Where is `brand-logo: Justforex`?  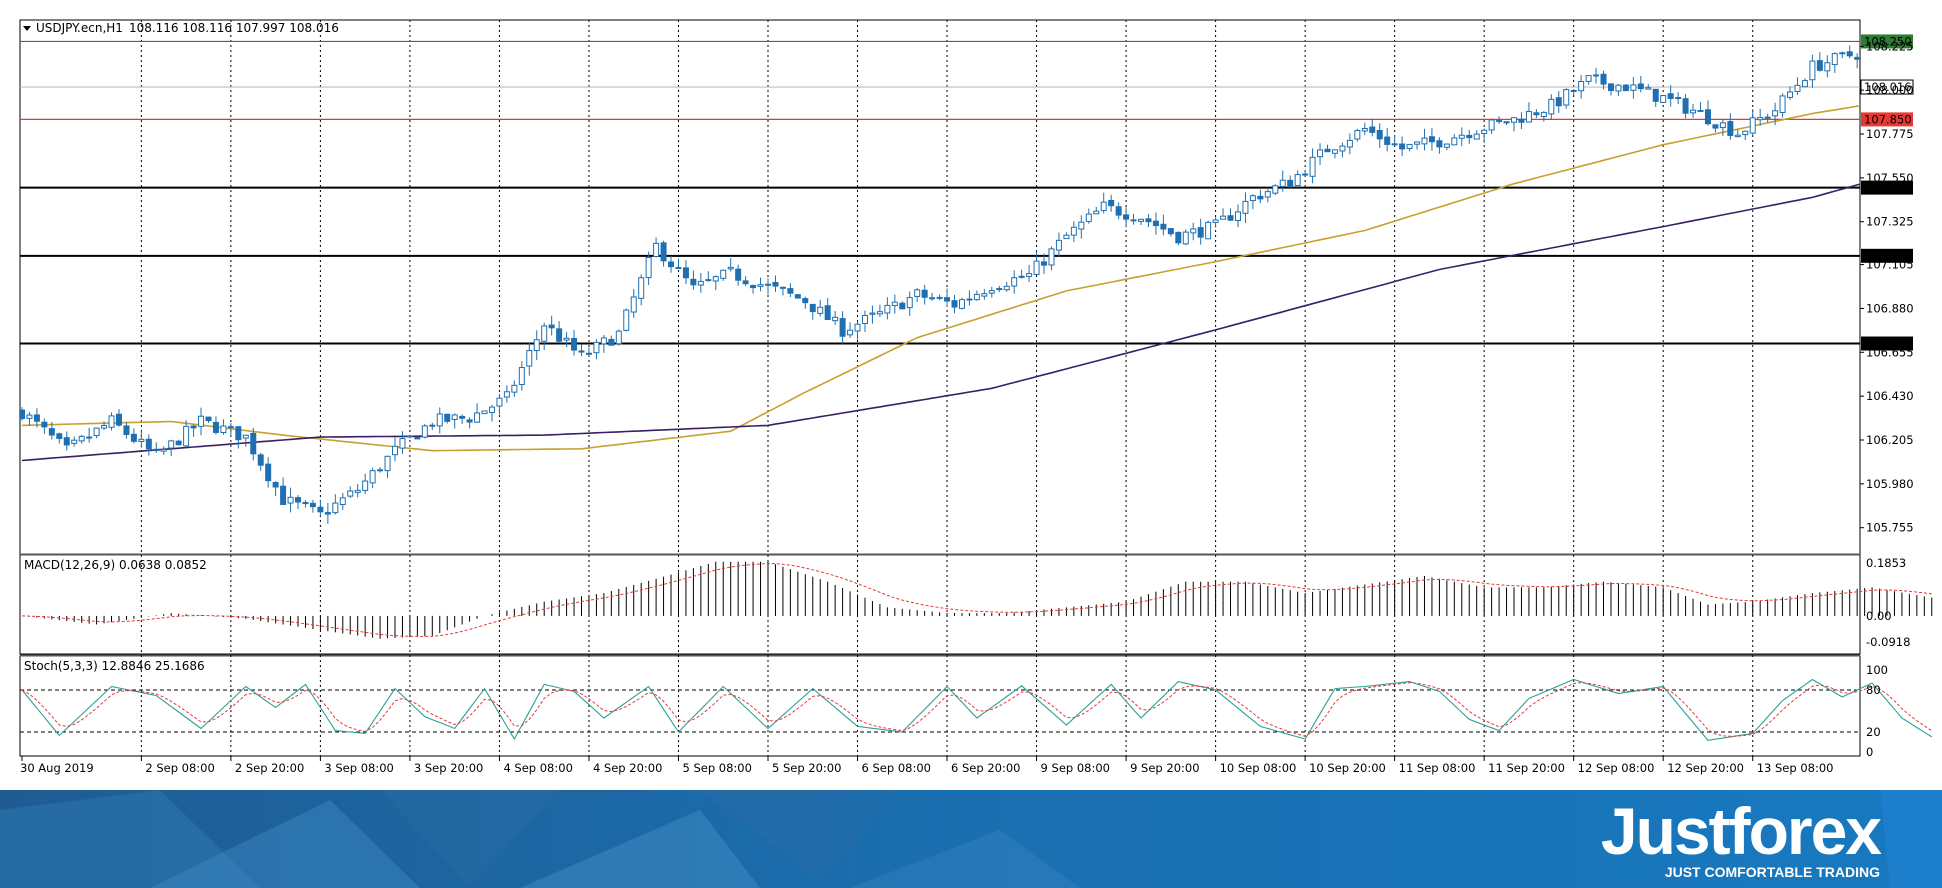 brand-logo: Justforex is located at coordinates (1741, 831).